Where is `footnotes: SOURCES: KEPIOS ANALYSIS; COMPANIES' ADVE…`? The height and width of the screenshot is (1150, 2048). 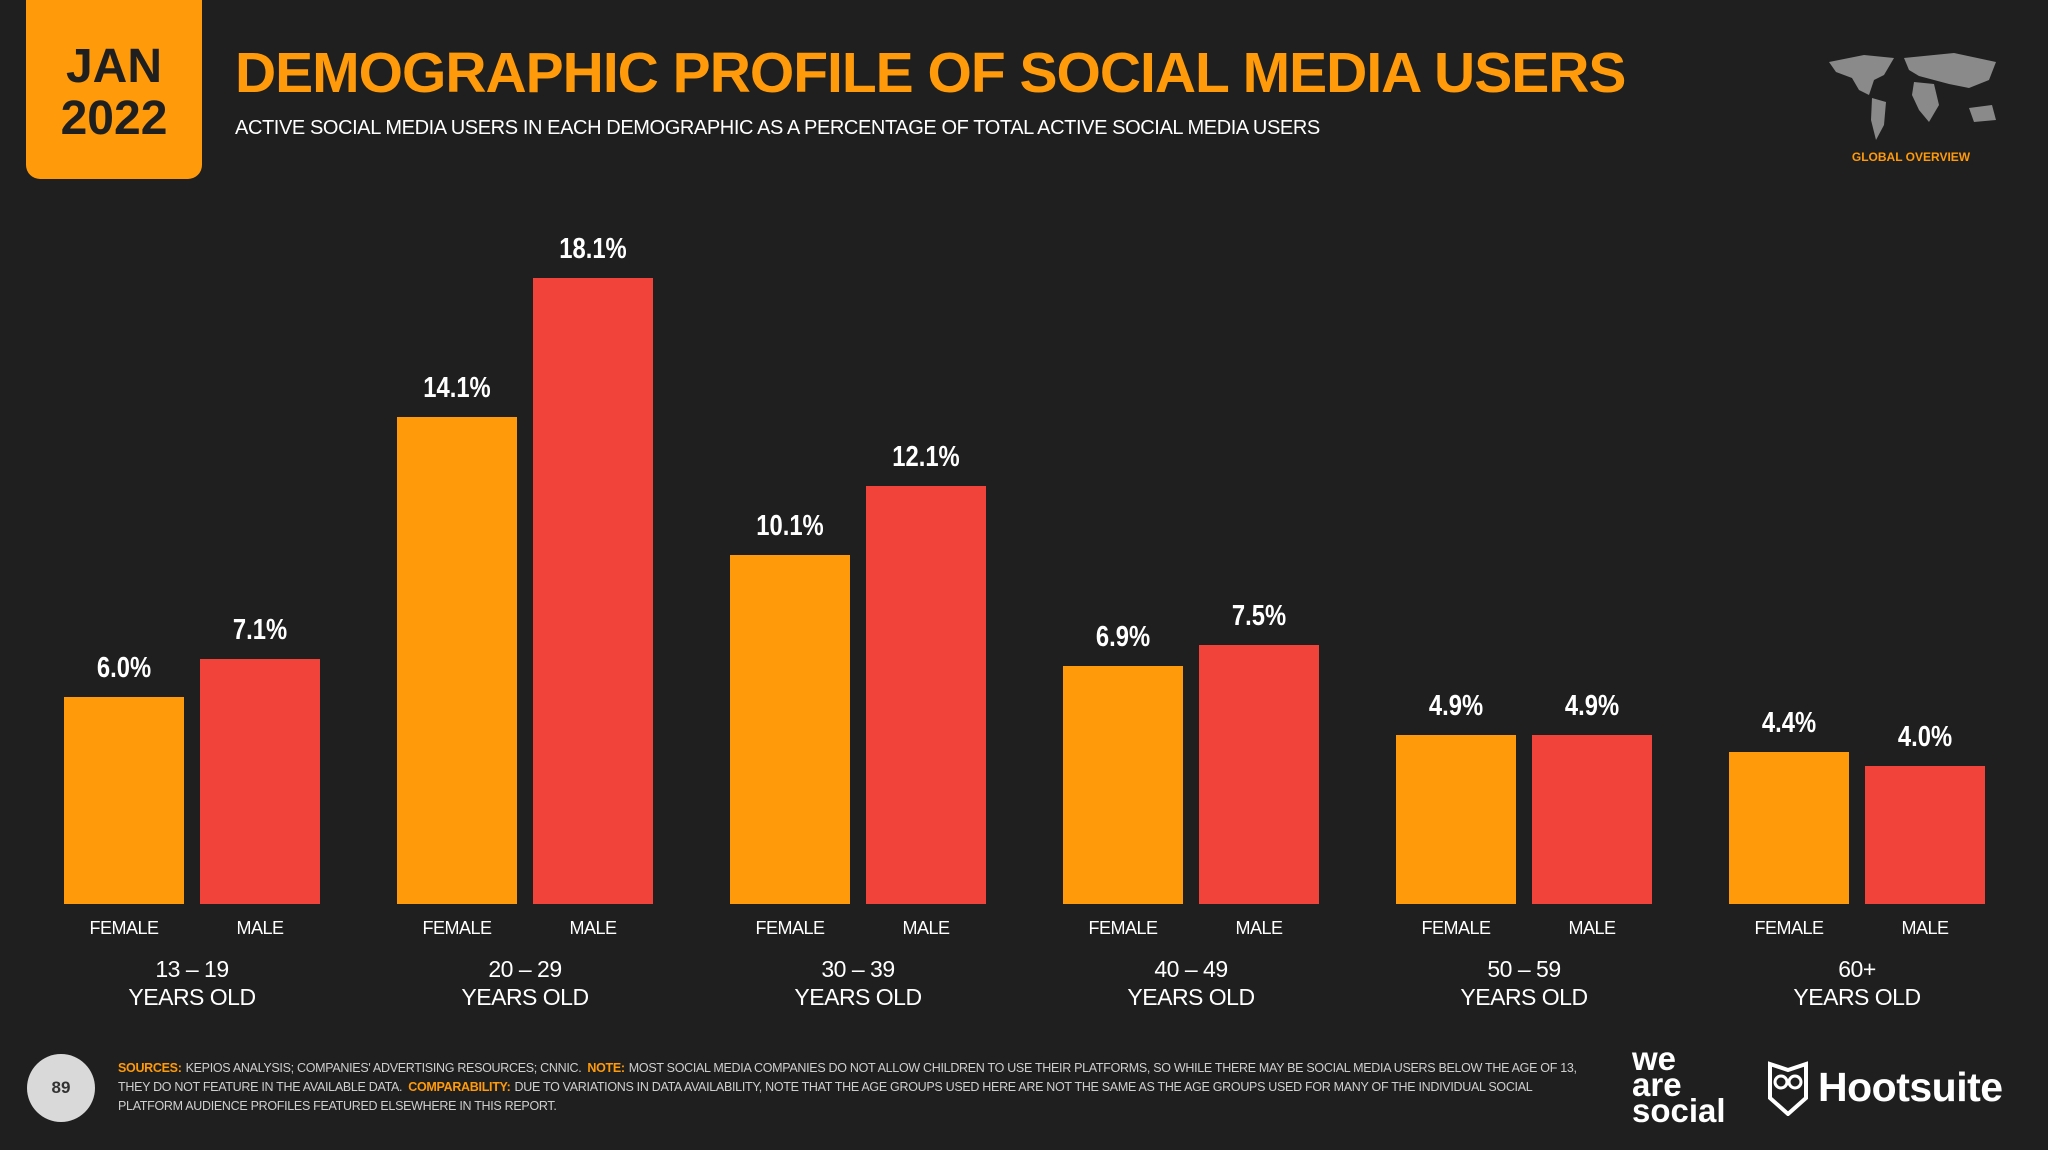
footnotes: SOURCES: KEPIOS ANALYSIS; COMPANIES' ADVE… is located at coordinates (858, 1087).